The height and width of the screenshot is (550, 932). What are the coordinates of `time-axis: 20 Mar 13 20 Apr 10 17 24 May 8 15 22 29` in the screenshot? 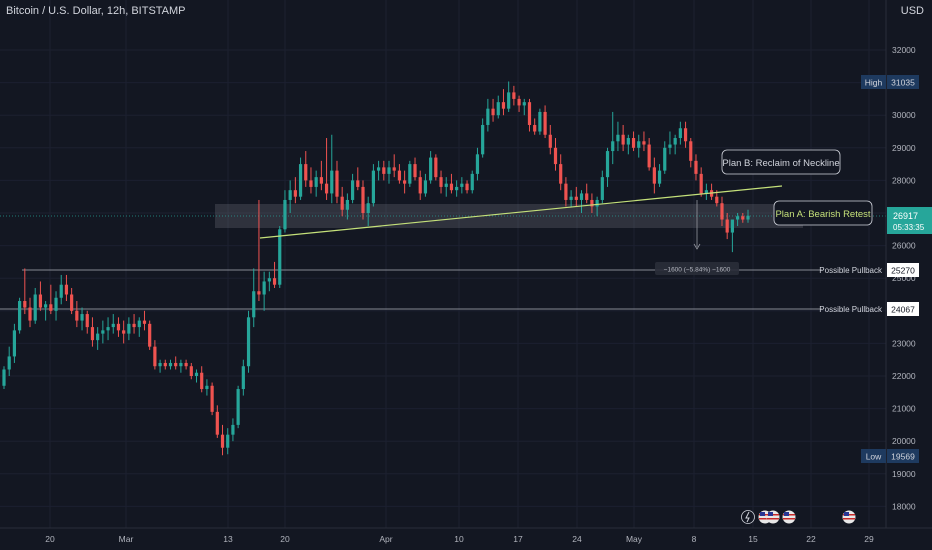 It's located at (459, 539).